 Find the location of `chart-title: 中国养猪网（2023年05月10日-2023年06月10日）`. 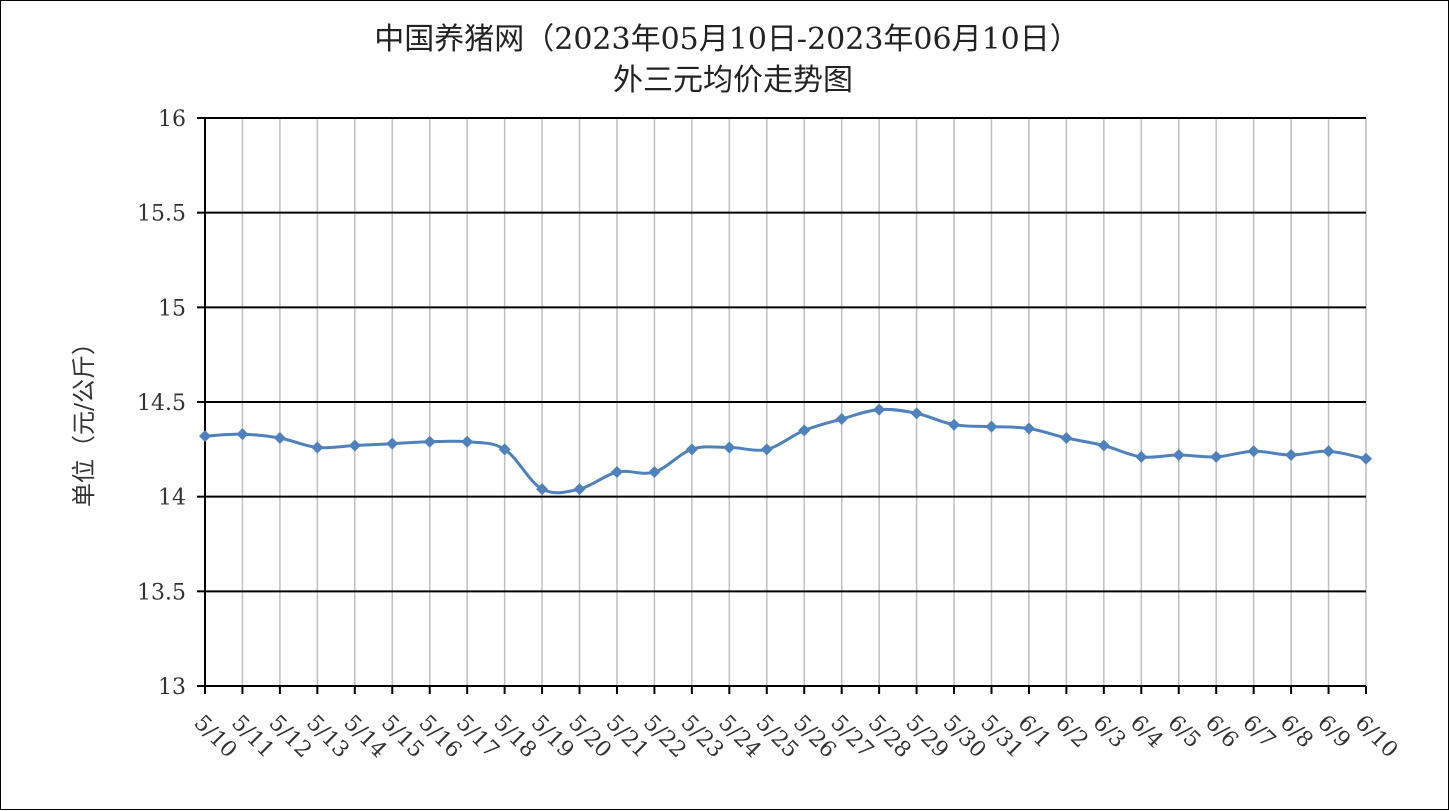

chart-title: 中国养猪网（2023年05月10日-2023年06月10日） is located at coordinates (727, 39).